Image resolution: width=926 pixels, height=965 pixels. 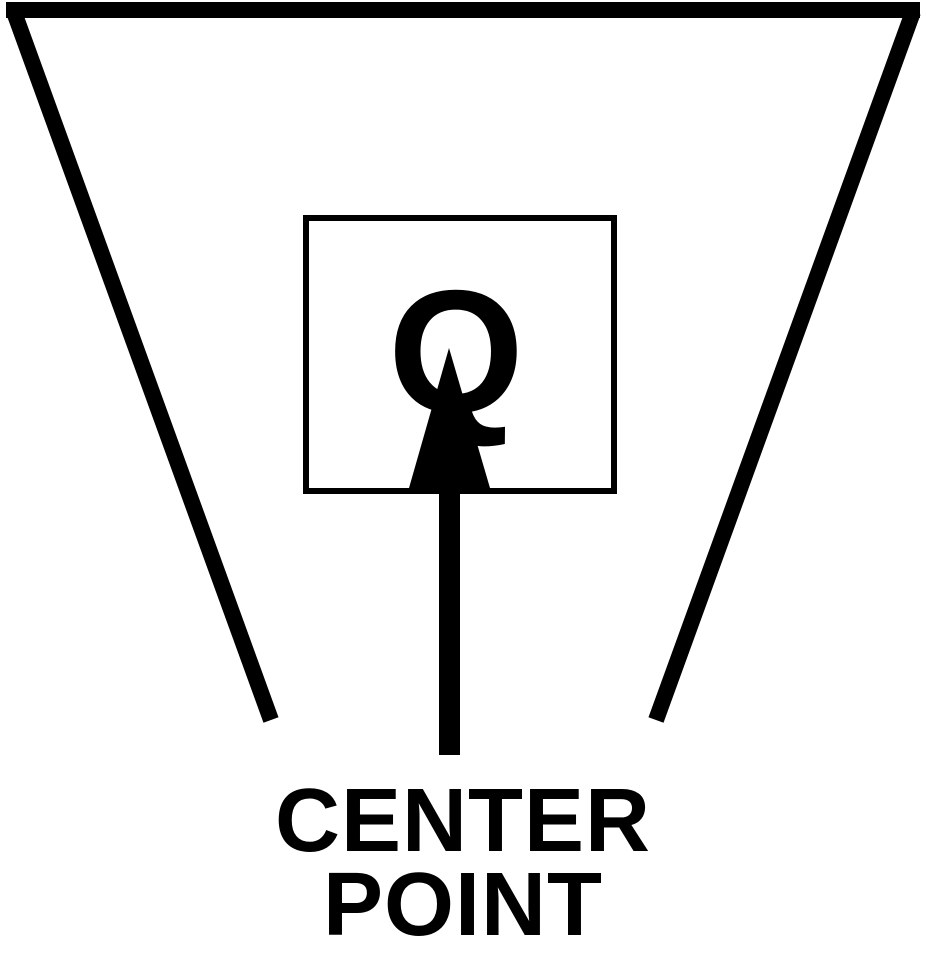 I want to click on caption-line-center: CENTER, so click(x=463, y=821).